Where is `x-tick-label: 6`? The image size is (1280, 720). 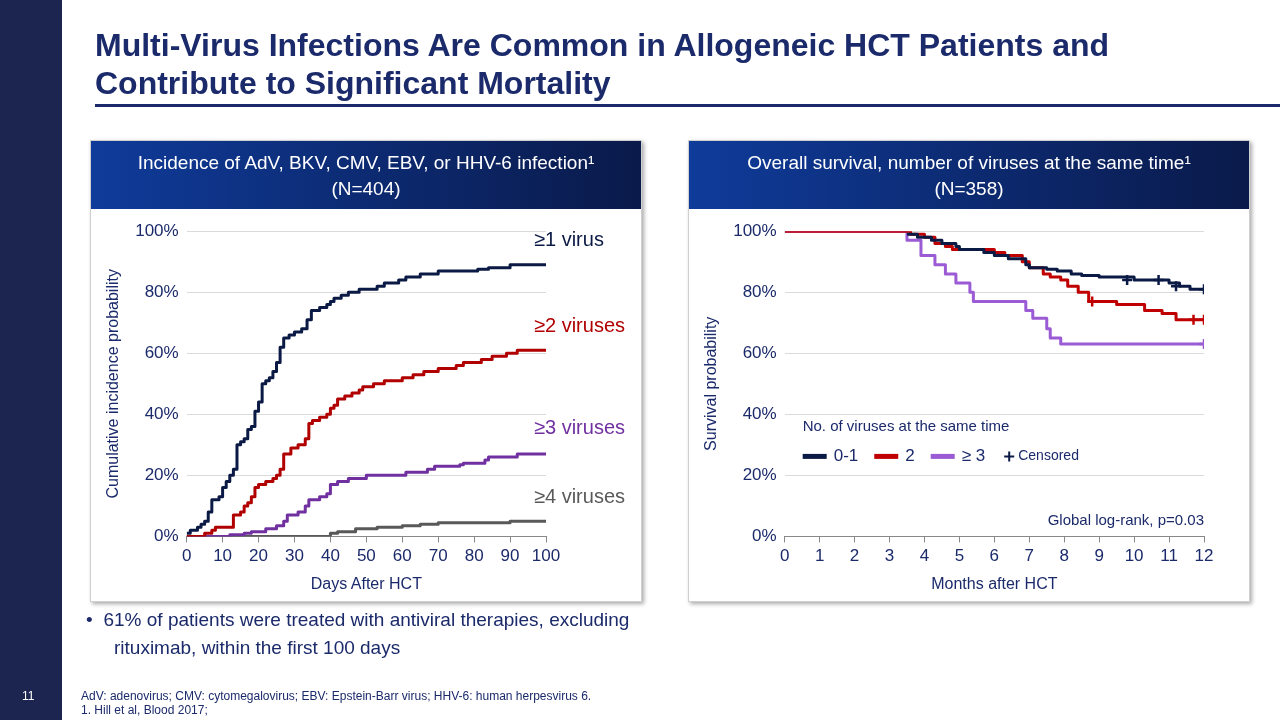 x-tick-label: 6 is located at coordinates (994, 556).